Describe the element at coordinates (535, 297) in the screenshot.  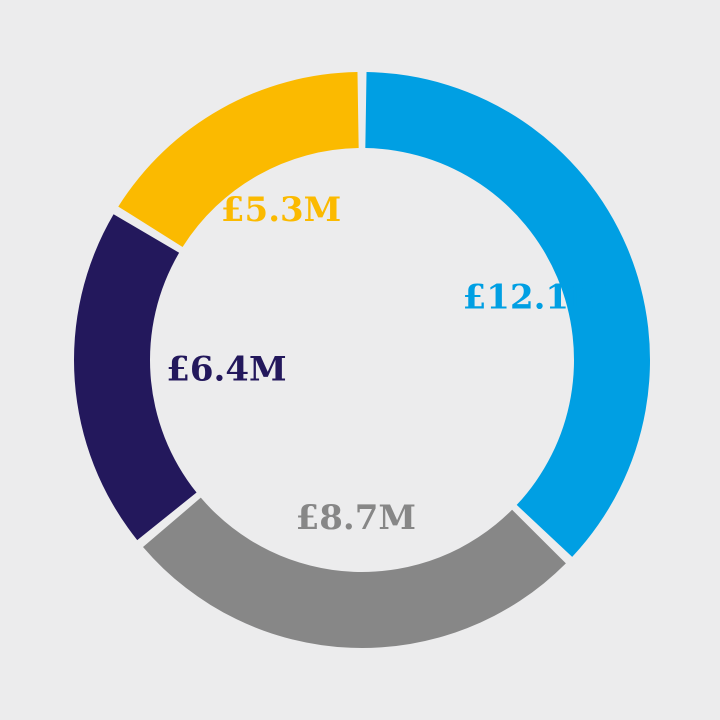
I see `donut-label-1: £12.1M` at that location.